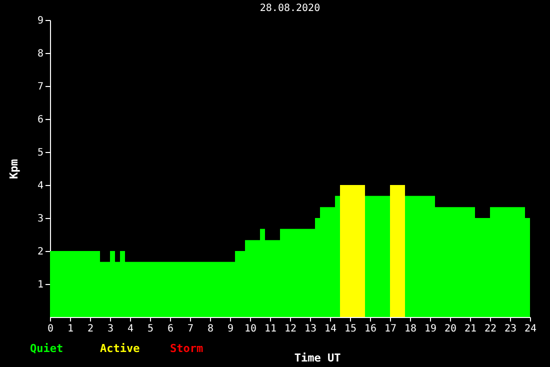 This screenshot has width=550, height=367. I want to click on y-tick-label: 8, so click(40, 54).